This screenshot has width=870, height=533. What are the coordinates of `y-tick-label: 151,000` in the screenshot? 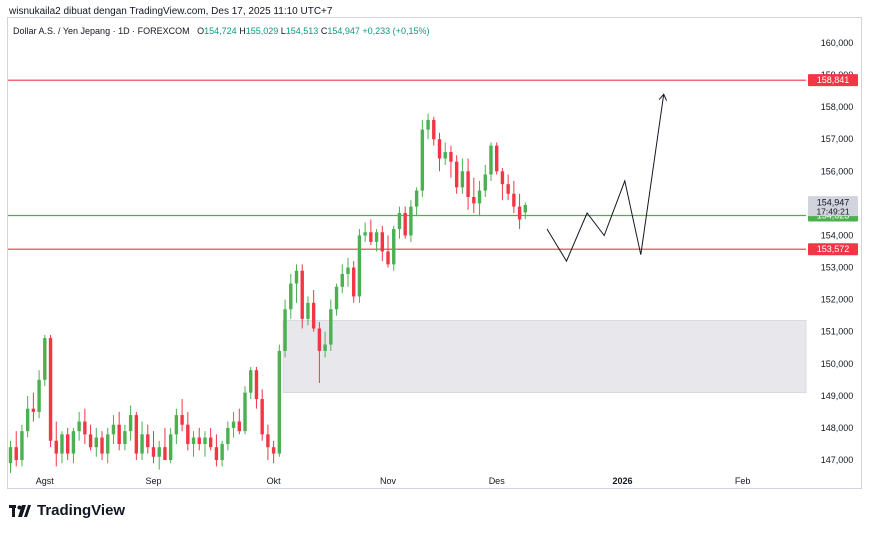 It's located at (837, 332).